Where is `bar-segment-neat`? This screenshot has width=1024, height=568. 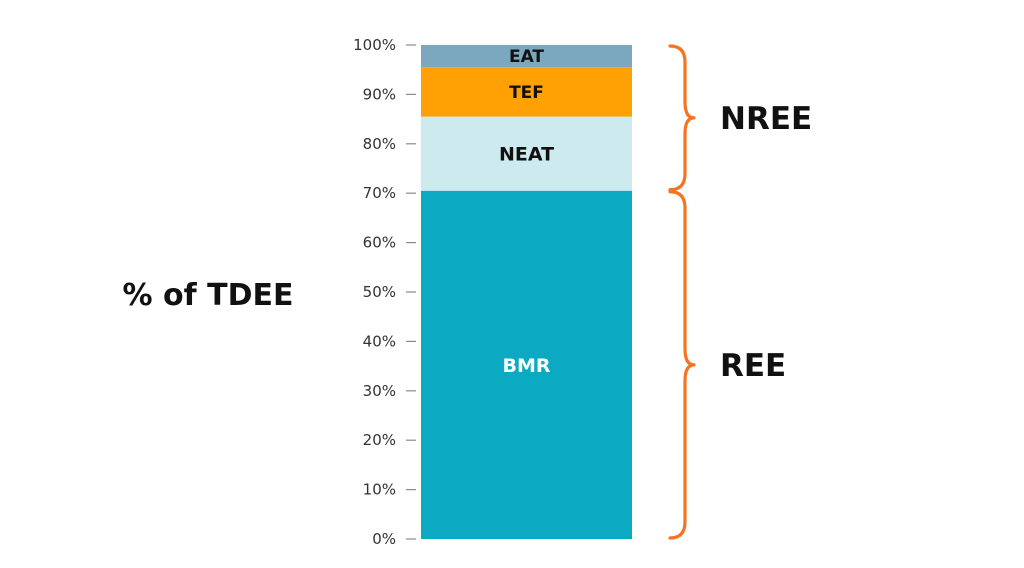
bar-segment-neat is located at coordinates (526, 153).